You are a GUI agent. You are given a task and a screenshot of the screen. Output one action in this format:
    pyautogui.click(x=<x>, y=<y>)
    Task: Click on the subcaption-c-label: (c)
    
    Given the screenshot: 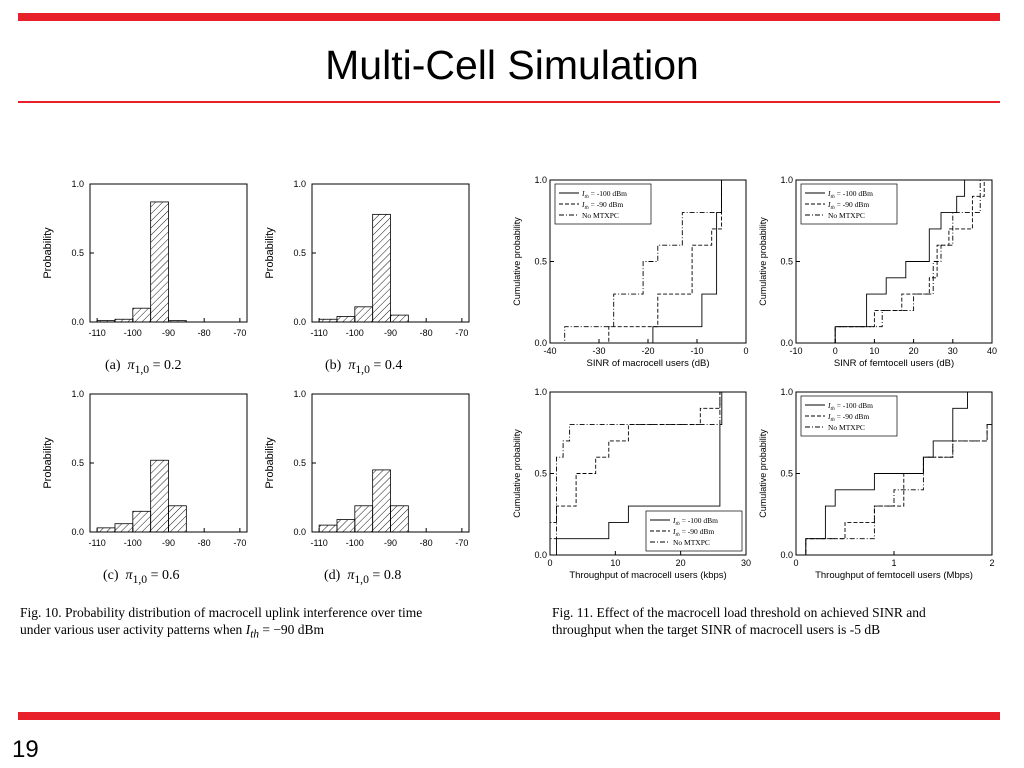 What is the action you would take?
    pyautogui.click(x=111, y=575)
    